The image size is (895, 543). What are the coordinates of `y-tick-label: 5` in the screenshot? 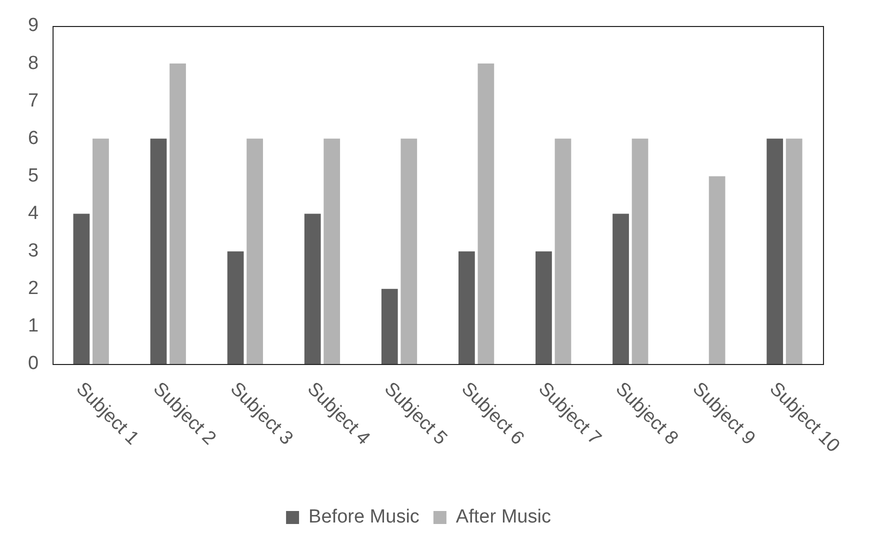 It's located at (33, 175).